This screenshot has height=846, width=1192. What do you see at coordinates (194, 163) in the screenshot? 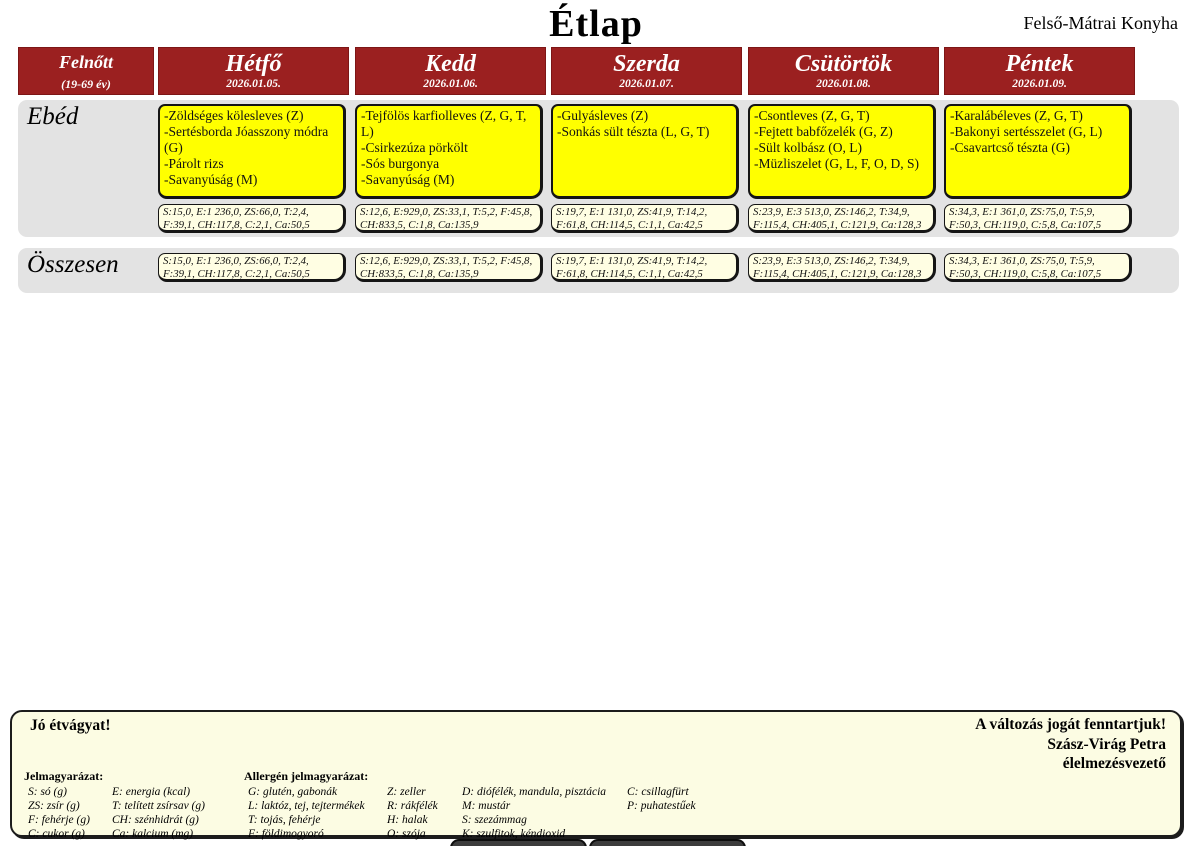
I see `menu-item: -Párolt rizs` at bounding box center [194, 163].